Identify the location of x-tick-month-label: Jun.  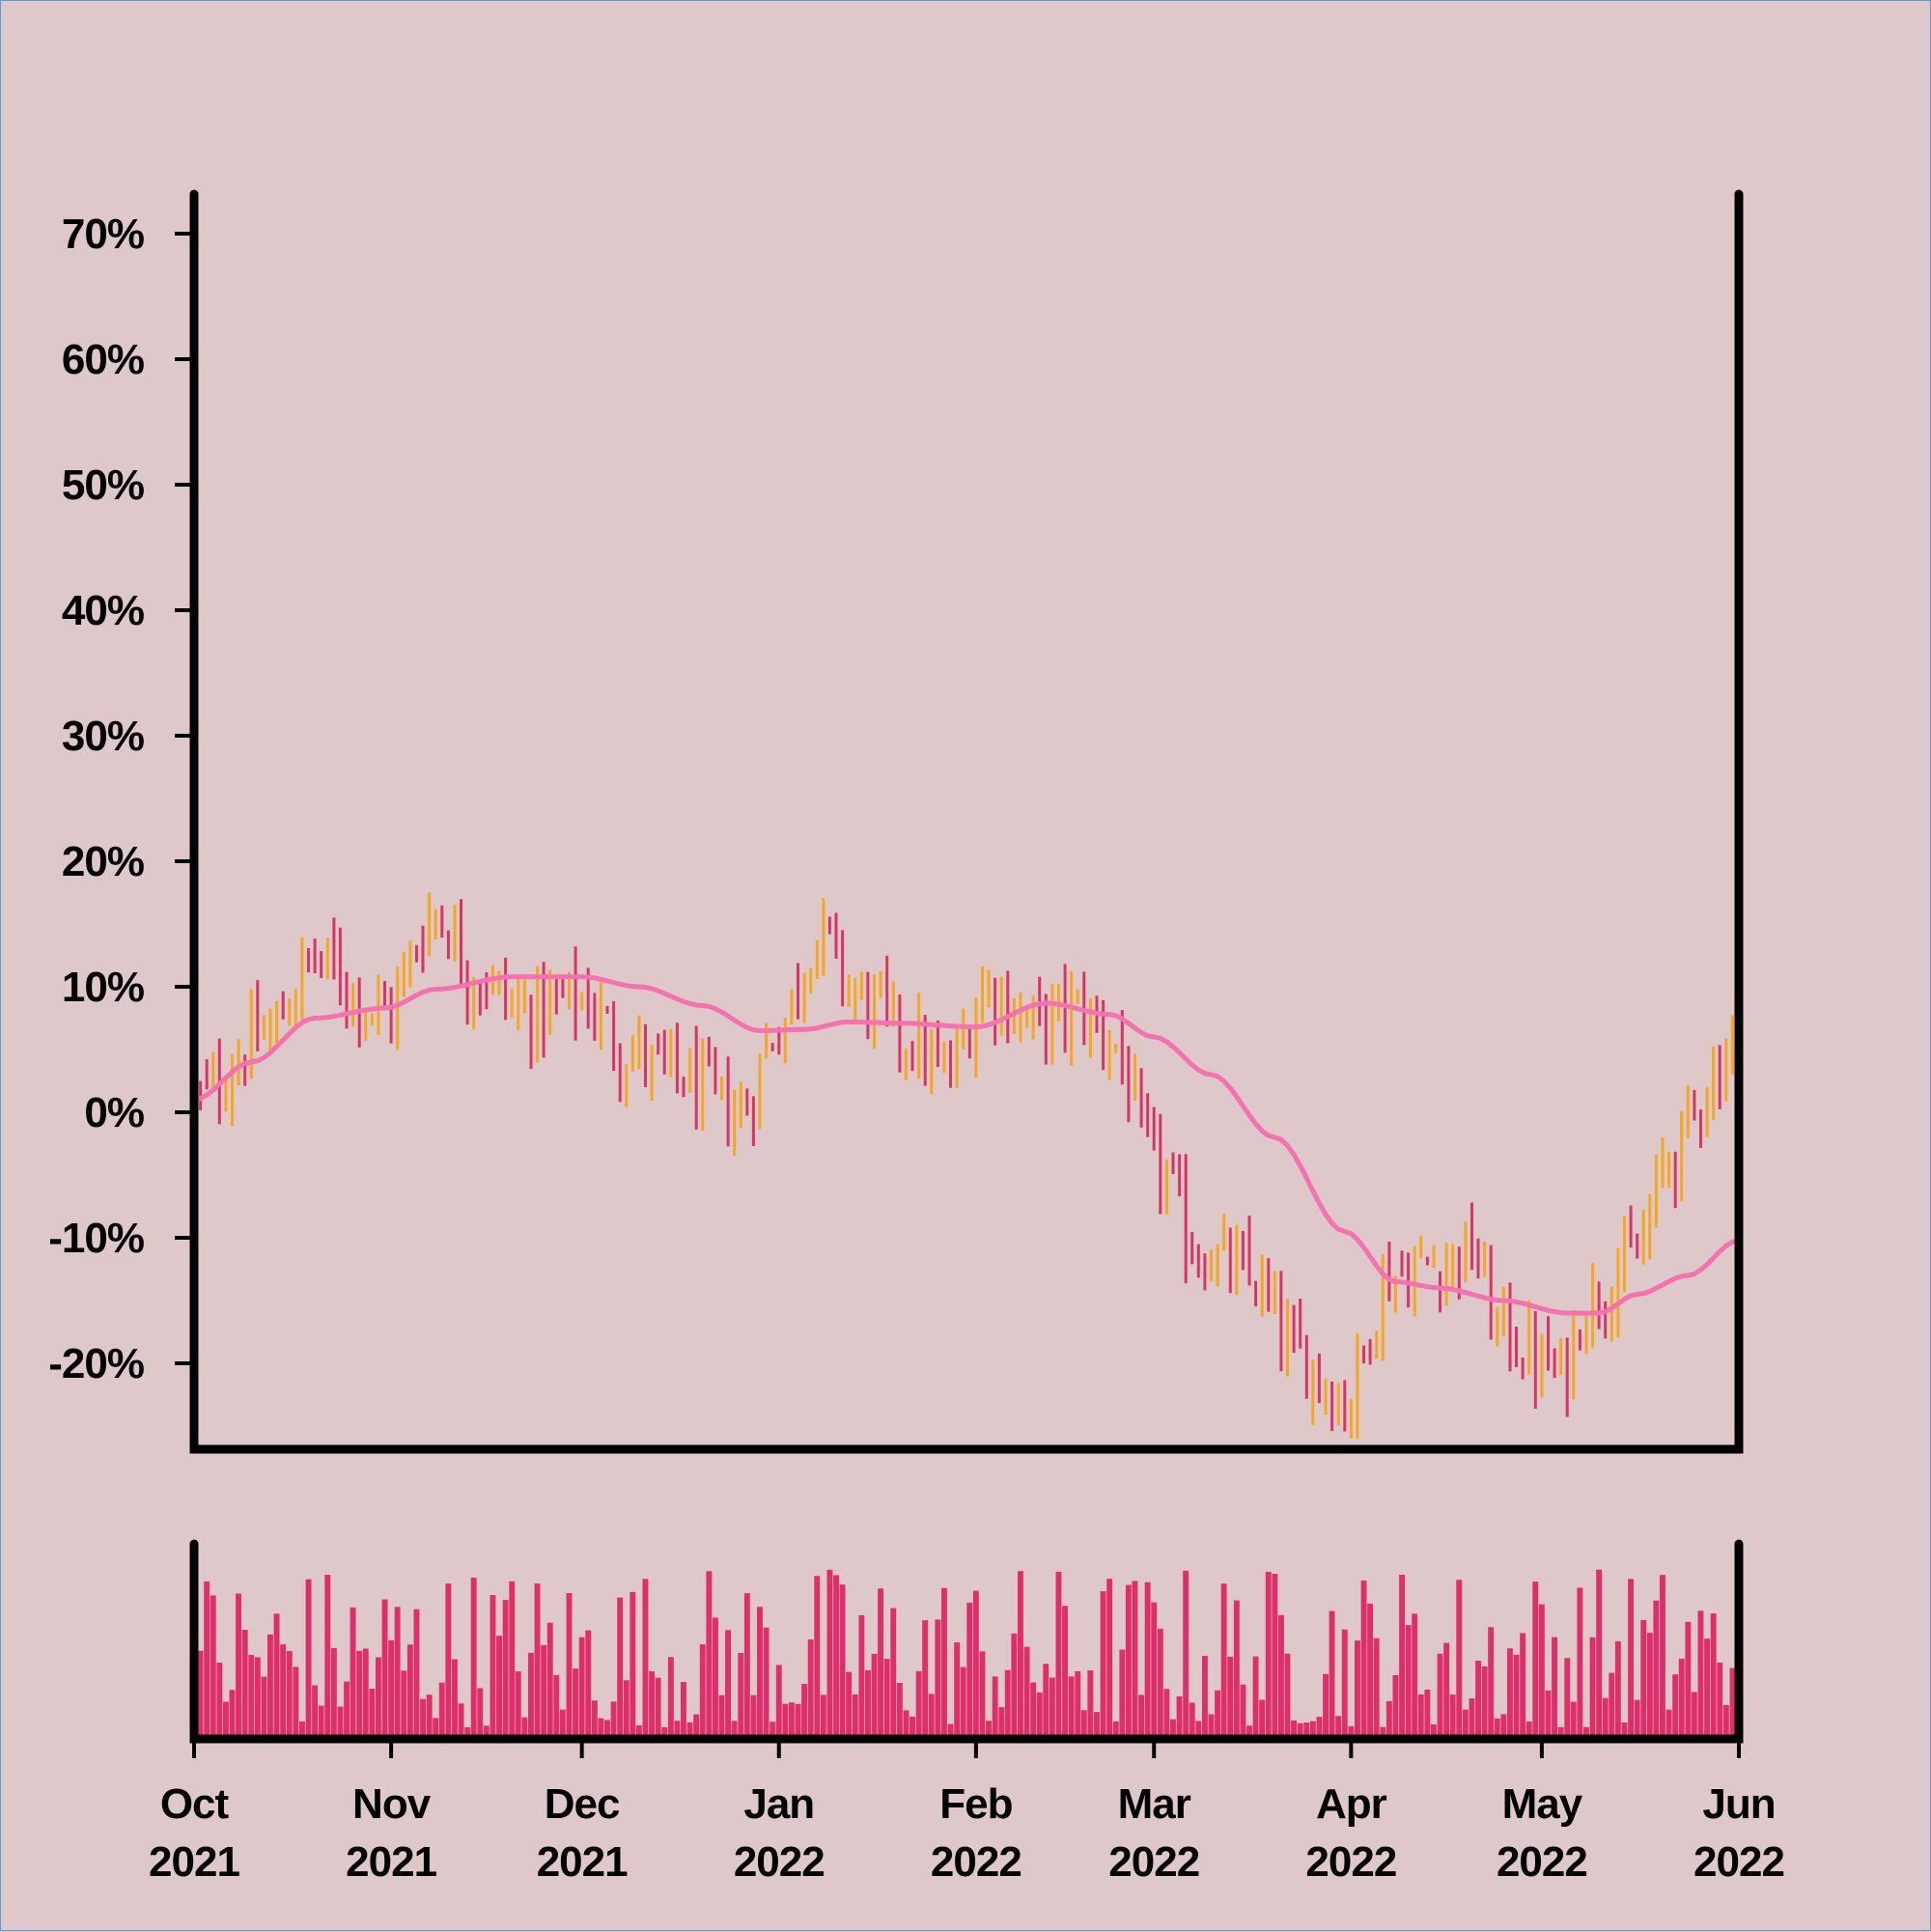
(1738, 1804).